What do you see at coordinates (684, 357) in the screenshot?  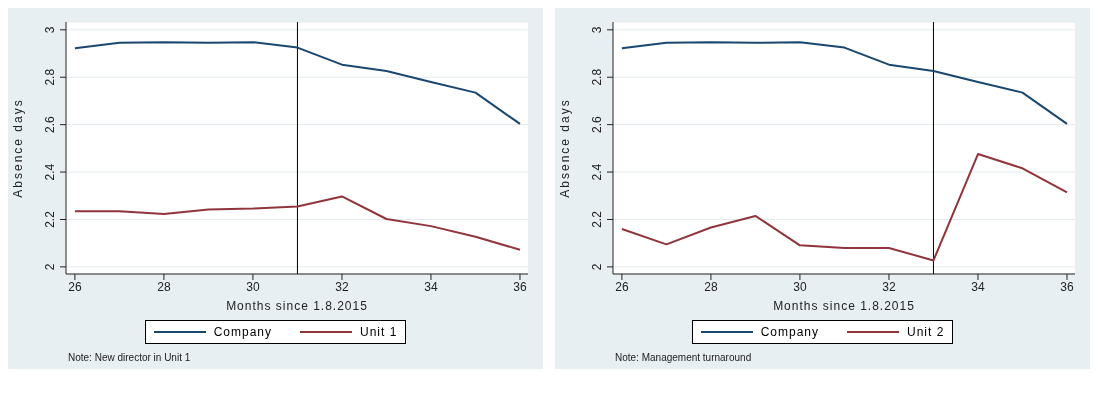 I see `text: Note: Management turnaround` at bounding box center [684, 357].